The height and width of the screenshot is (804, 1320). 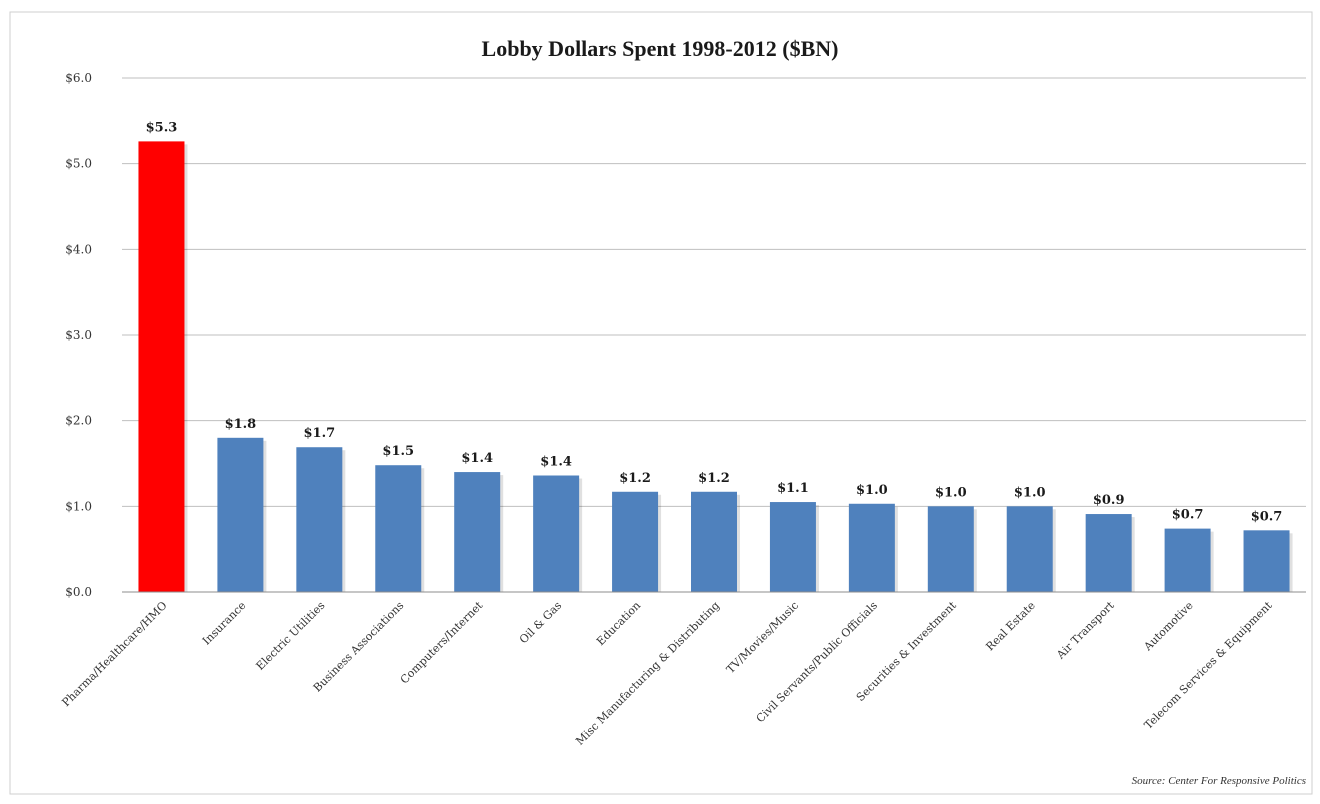 What do you see at coordinates (78, 78) in the screenshot?
I see `y-tick-label: $6.0` at bounding box center [78, 78].